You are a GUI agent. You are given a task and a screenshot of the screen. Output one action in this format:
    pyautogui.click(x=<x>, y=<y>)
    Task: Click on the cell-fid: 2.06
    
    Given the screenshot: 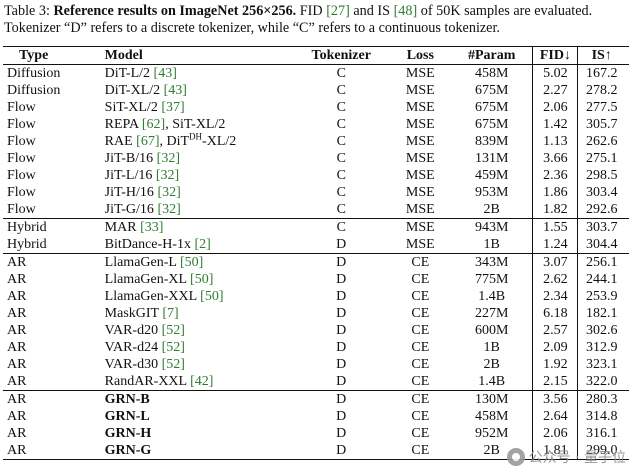 What is the action you would take?
    pyautogui.click(x=555, y=433)
    